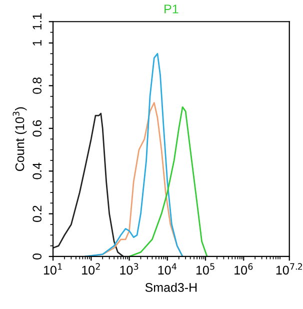  Describe the element at coordinates (37, 214) in the screenshot. I see `y-tick-label: 0.2` at that location.